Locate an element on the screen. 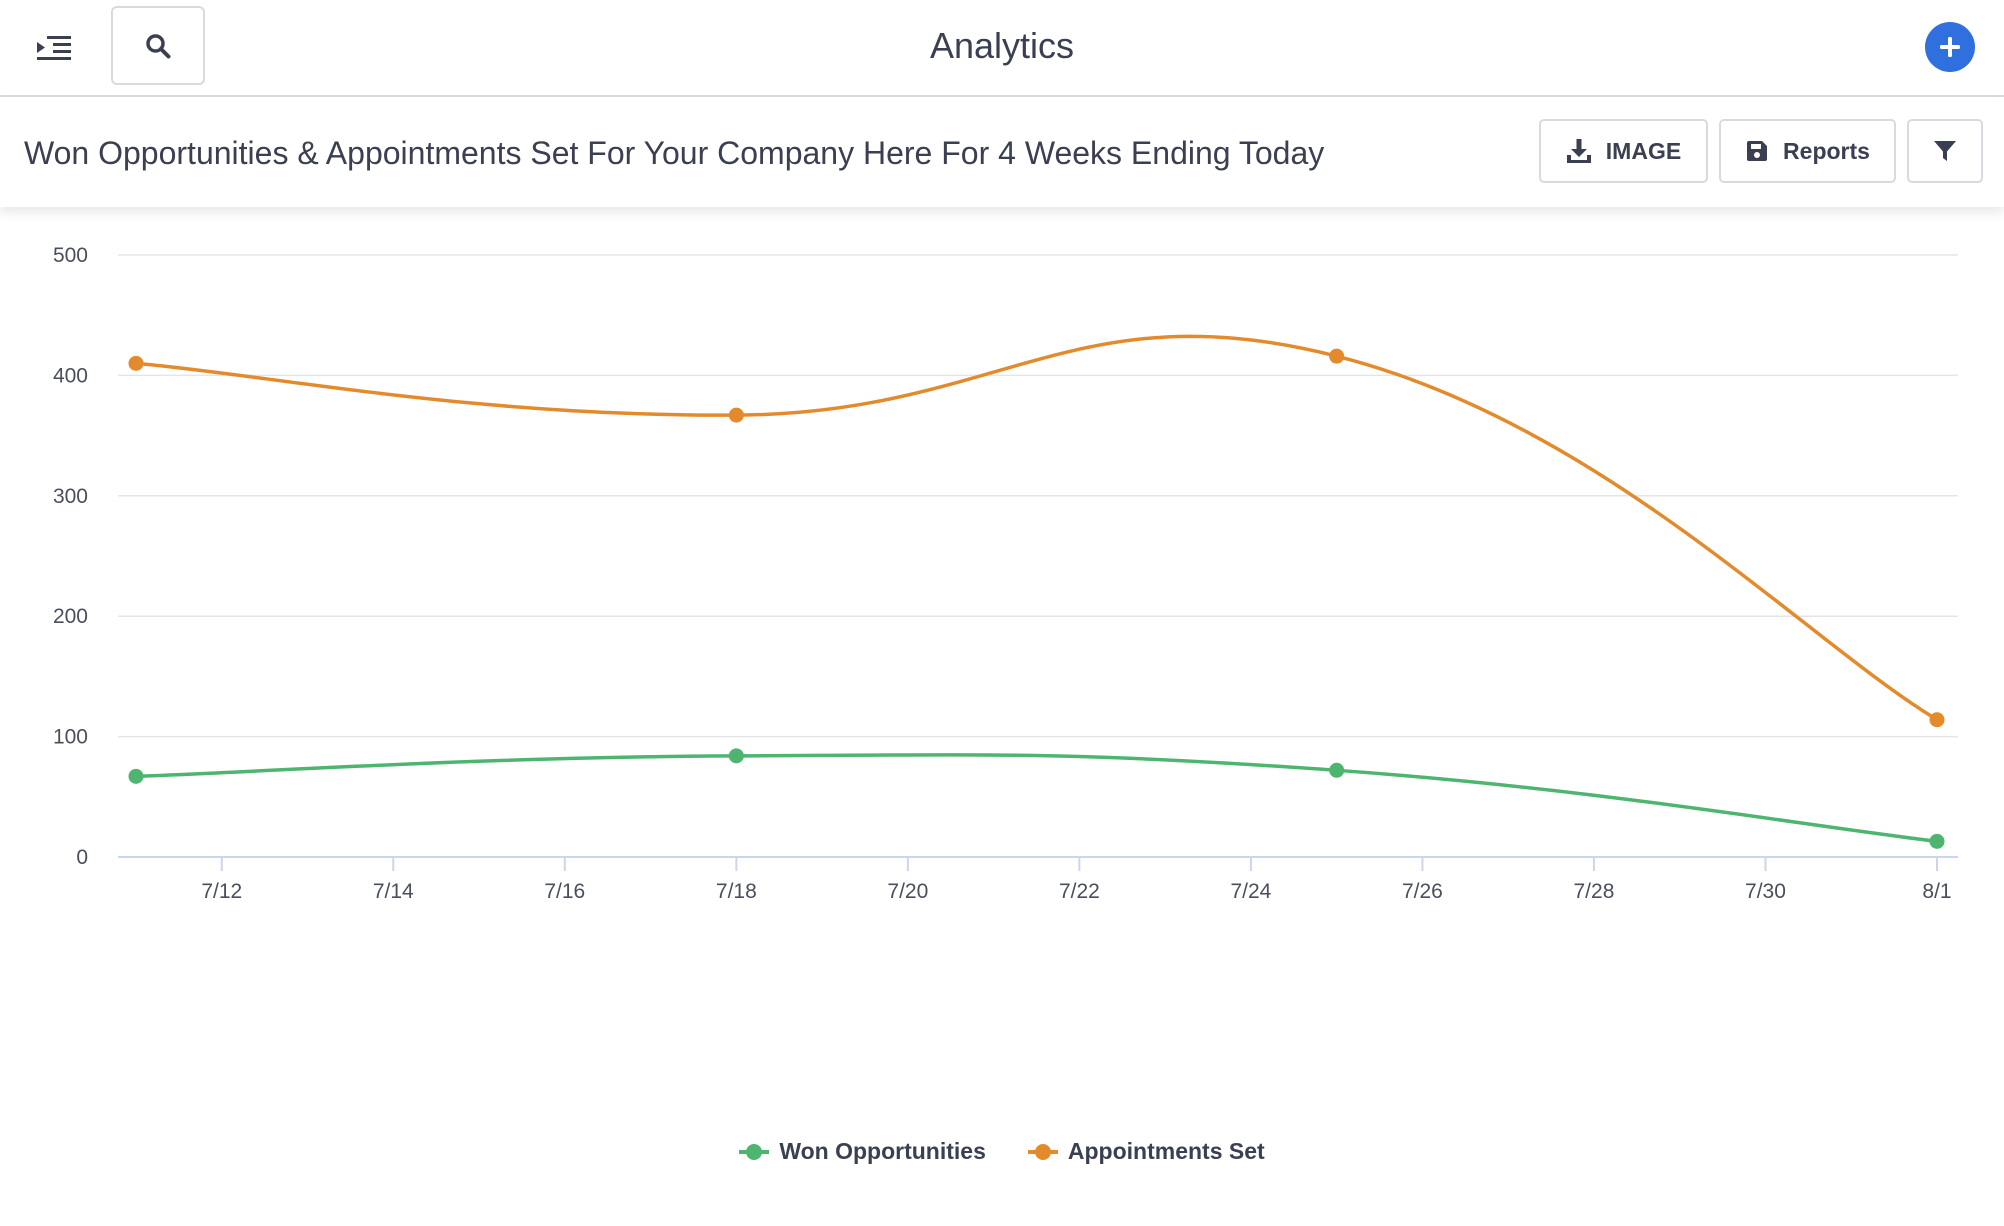 This screenshot has height=1226, width=2004. x-tick-label: 7/12 is located at coordinates (221, 891).